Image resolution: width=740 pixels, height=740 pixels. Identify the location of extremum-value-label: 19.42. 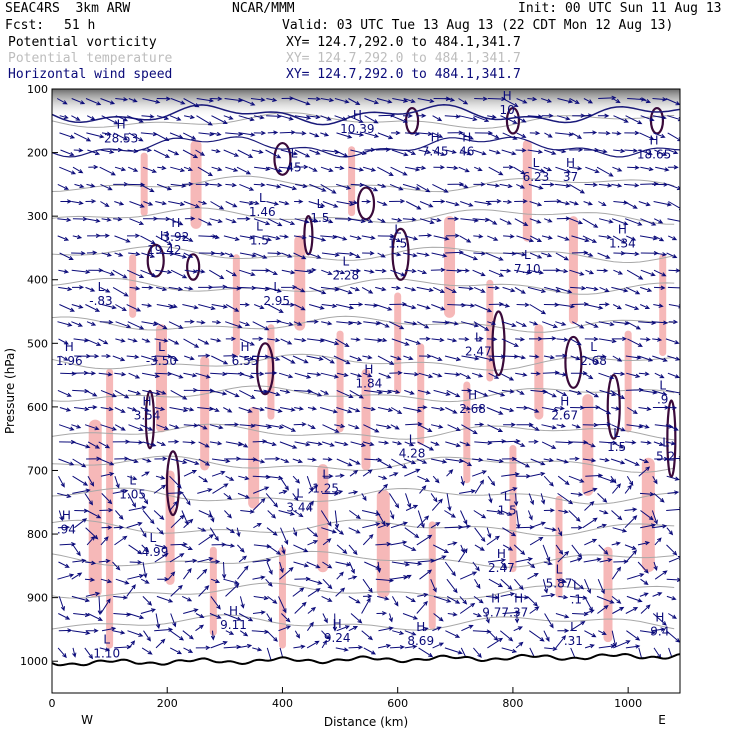
(164, 250).